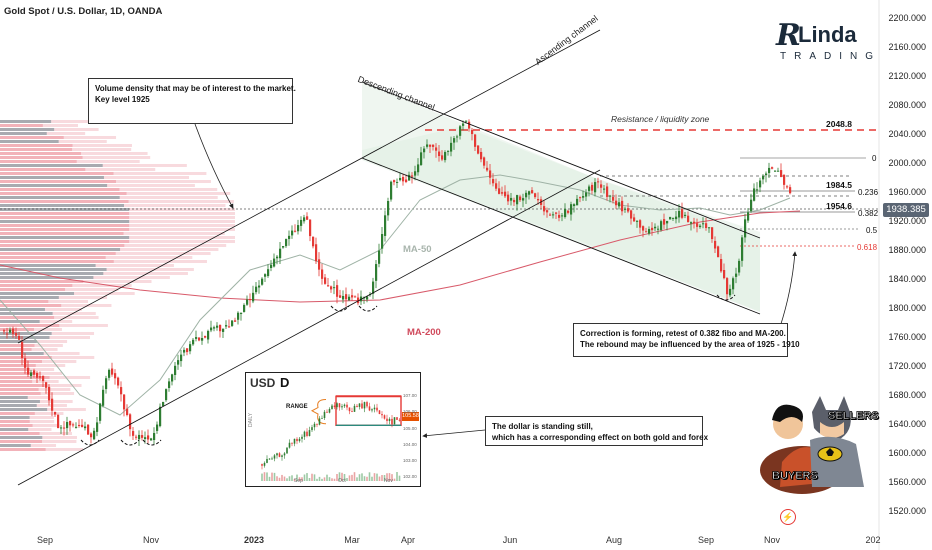 The image size is (932, 550). Describe the element at coordinates (907, 105) in the screenshot. I see `price-tick-label: 2080.000` at that location.